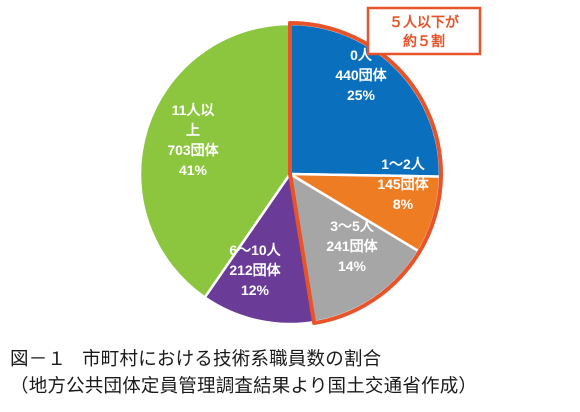 This screenshot has height=412, width=580. What do you see at coordinates (361, 75) in the screenshot?
I see `slice-label-line: 440団体` at bounding box center [361, 75].